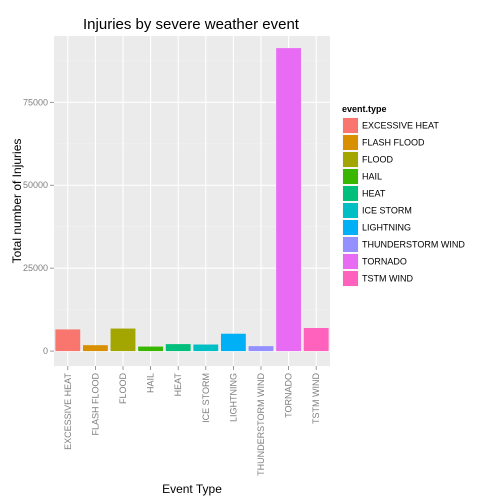 Image resolution: width=504 pixels, height=504 pixels. I want to click on x-tick-label: TSTM WIND, so click(316, 398).